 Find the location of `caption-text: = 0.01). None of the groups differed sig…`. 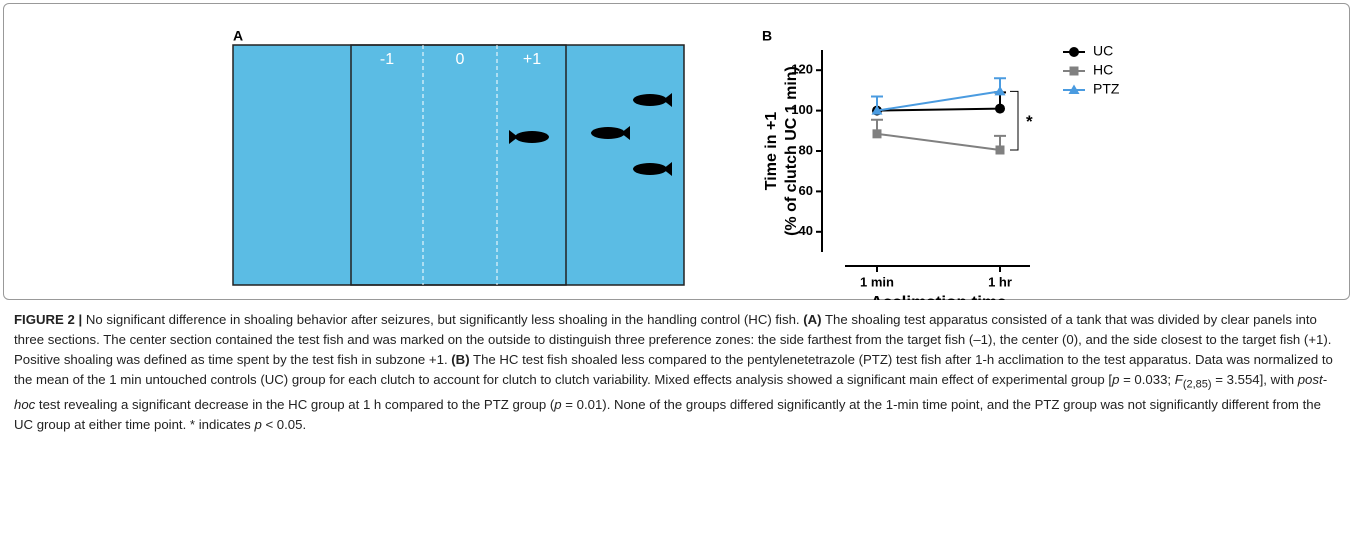

caption-text: = 0.01). None of the groups differed sig… is located at coordinates (667, 414).